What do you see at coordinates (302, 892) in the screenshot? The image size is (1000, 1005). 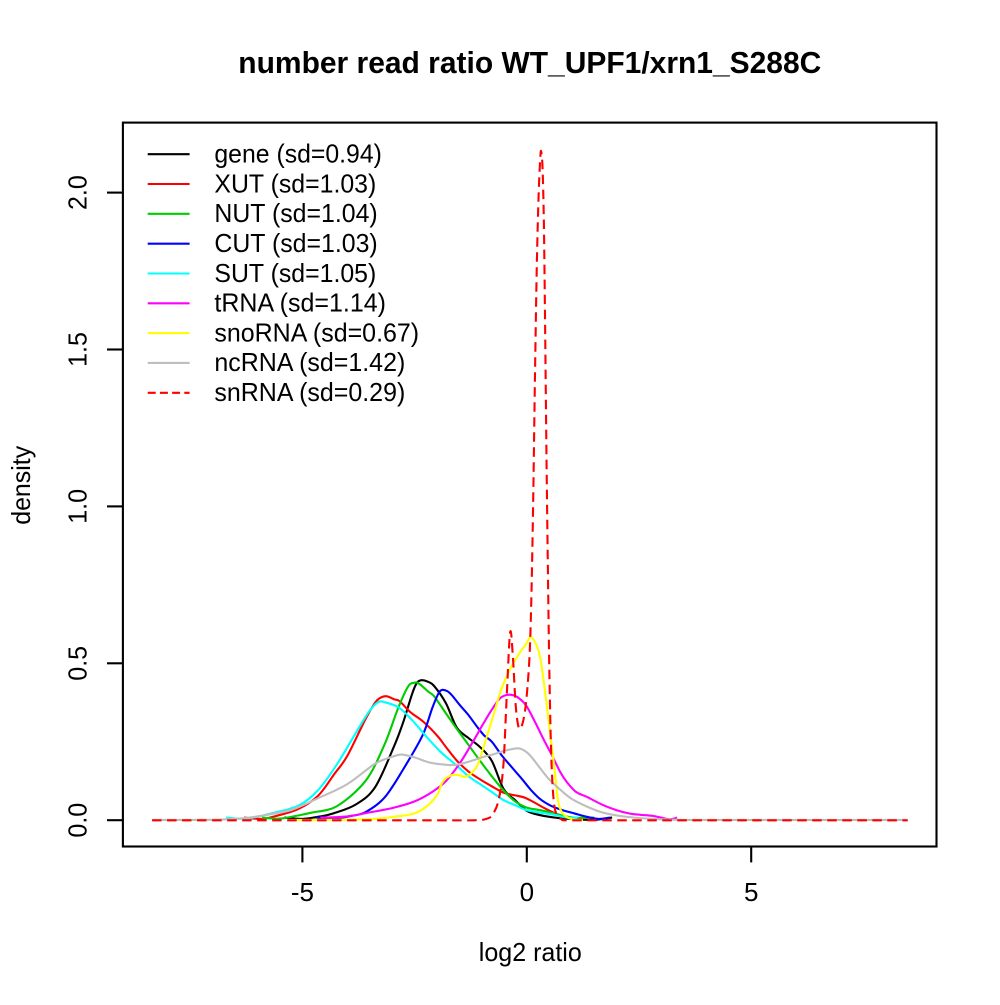 I see `svg-text: -5` at bounding box center [302, 892].